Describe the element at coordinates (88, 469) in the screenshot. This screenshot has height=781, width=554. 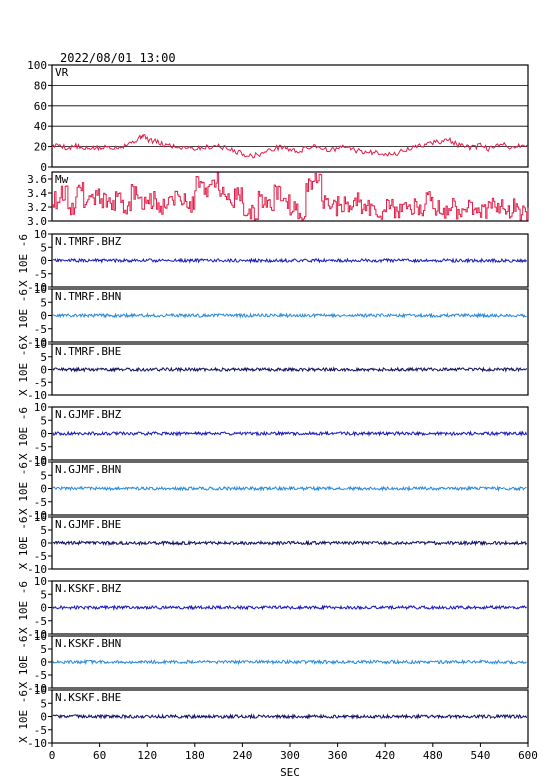
I see `panel-label: N.GJMF.BHN` at that location.